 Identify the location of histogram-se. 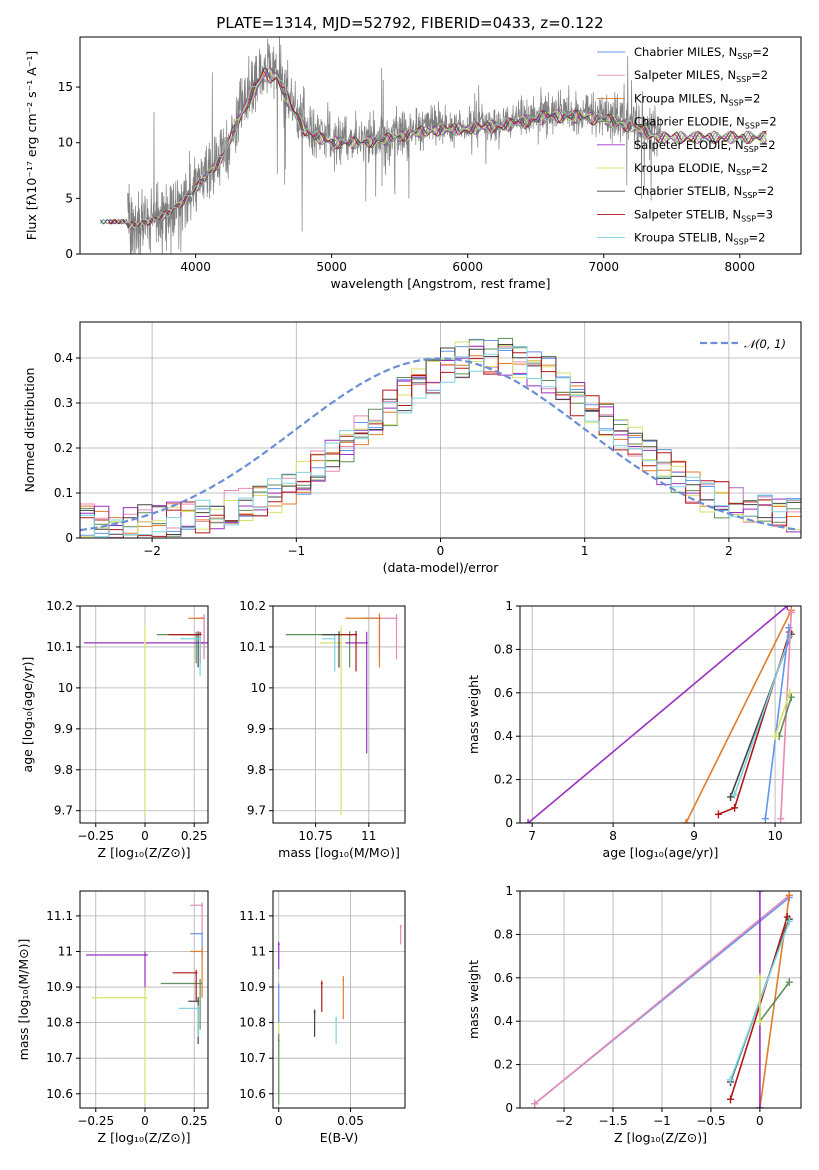
(440, 439).